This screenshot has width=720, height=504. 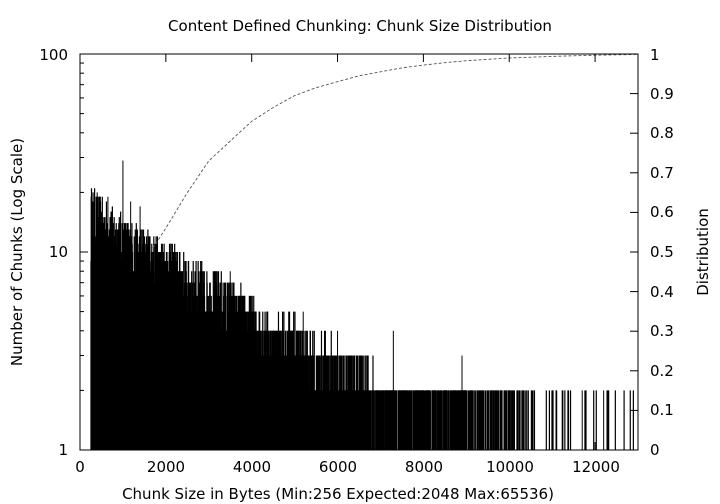 I want to click on x-tick-label-4000: 4000, so click(x=252, y=467).